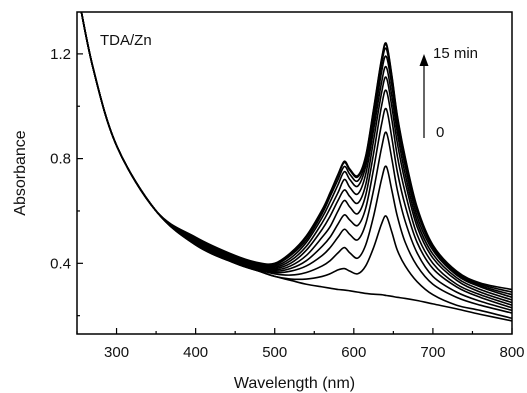 Image resolution: width=527 pixels, height=393 pixels. What do you see at coordinates (294, 383) in the screenshot?
I see `x-axis-label: Wavelength (nm)` at bounding box center [294, 383].